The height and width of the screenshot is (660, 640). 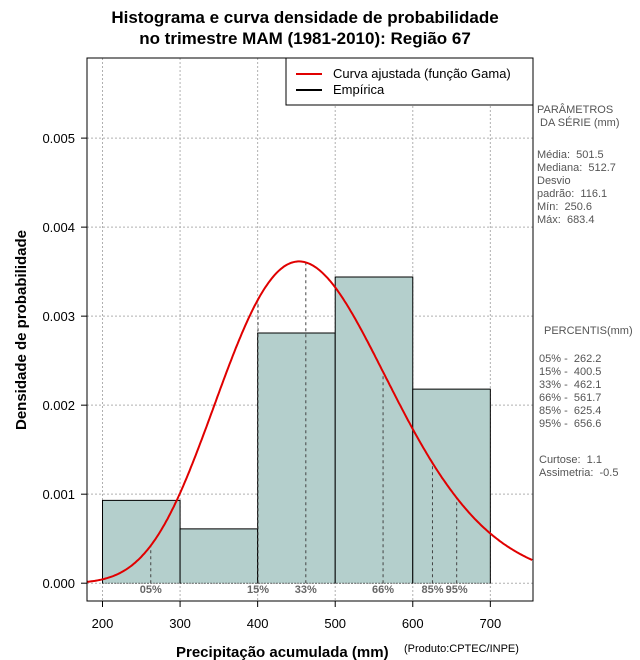 I want to click on percentile-labels: 05% 15% 33% 66% 85% 95%, so click(x=304, y=590).